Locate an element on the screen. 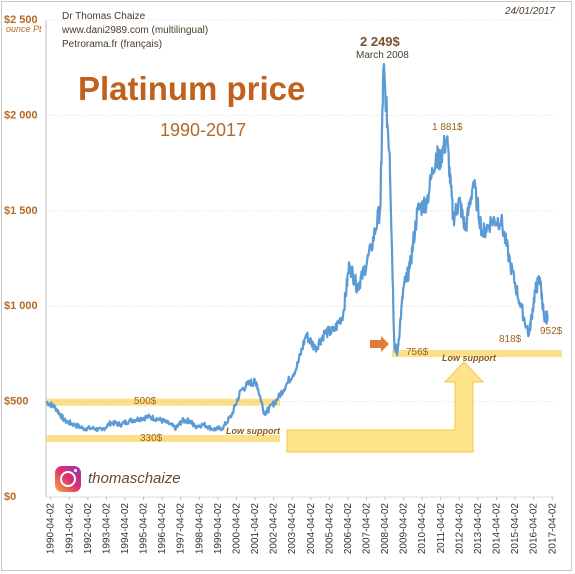 This screenshot has width=575, height=574. x-tick-label: 2011-04-02 is located at coordinates (441, 528).